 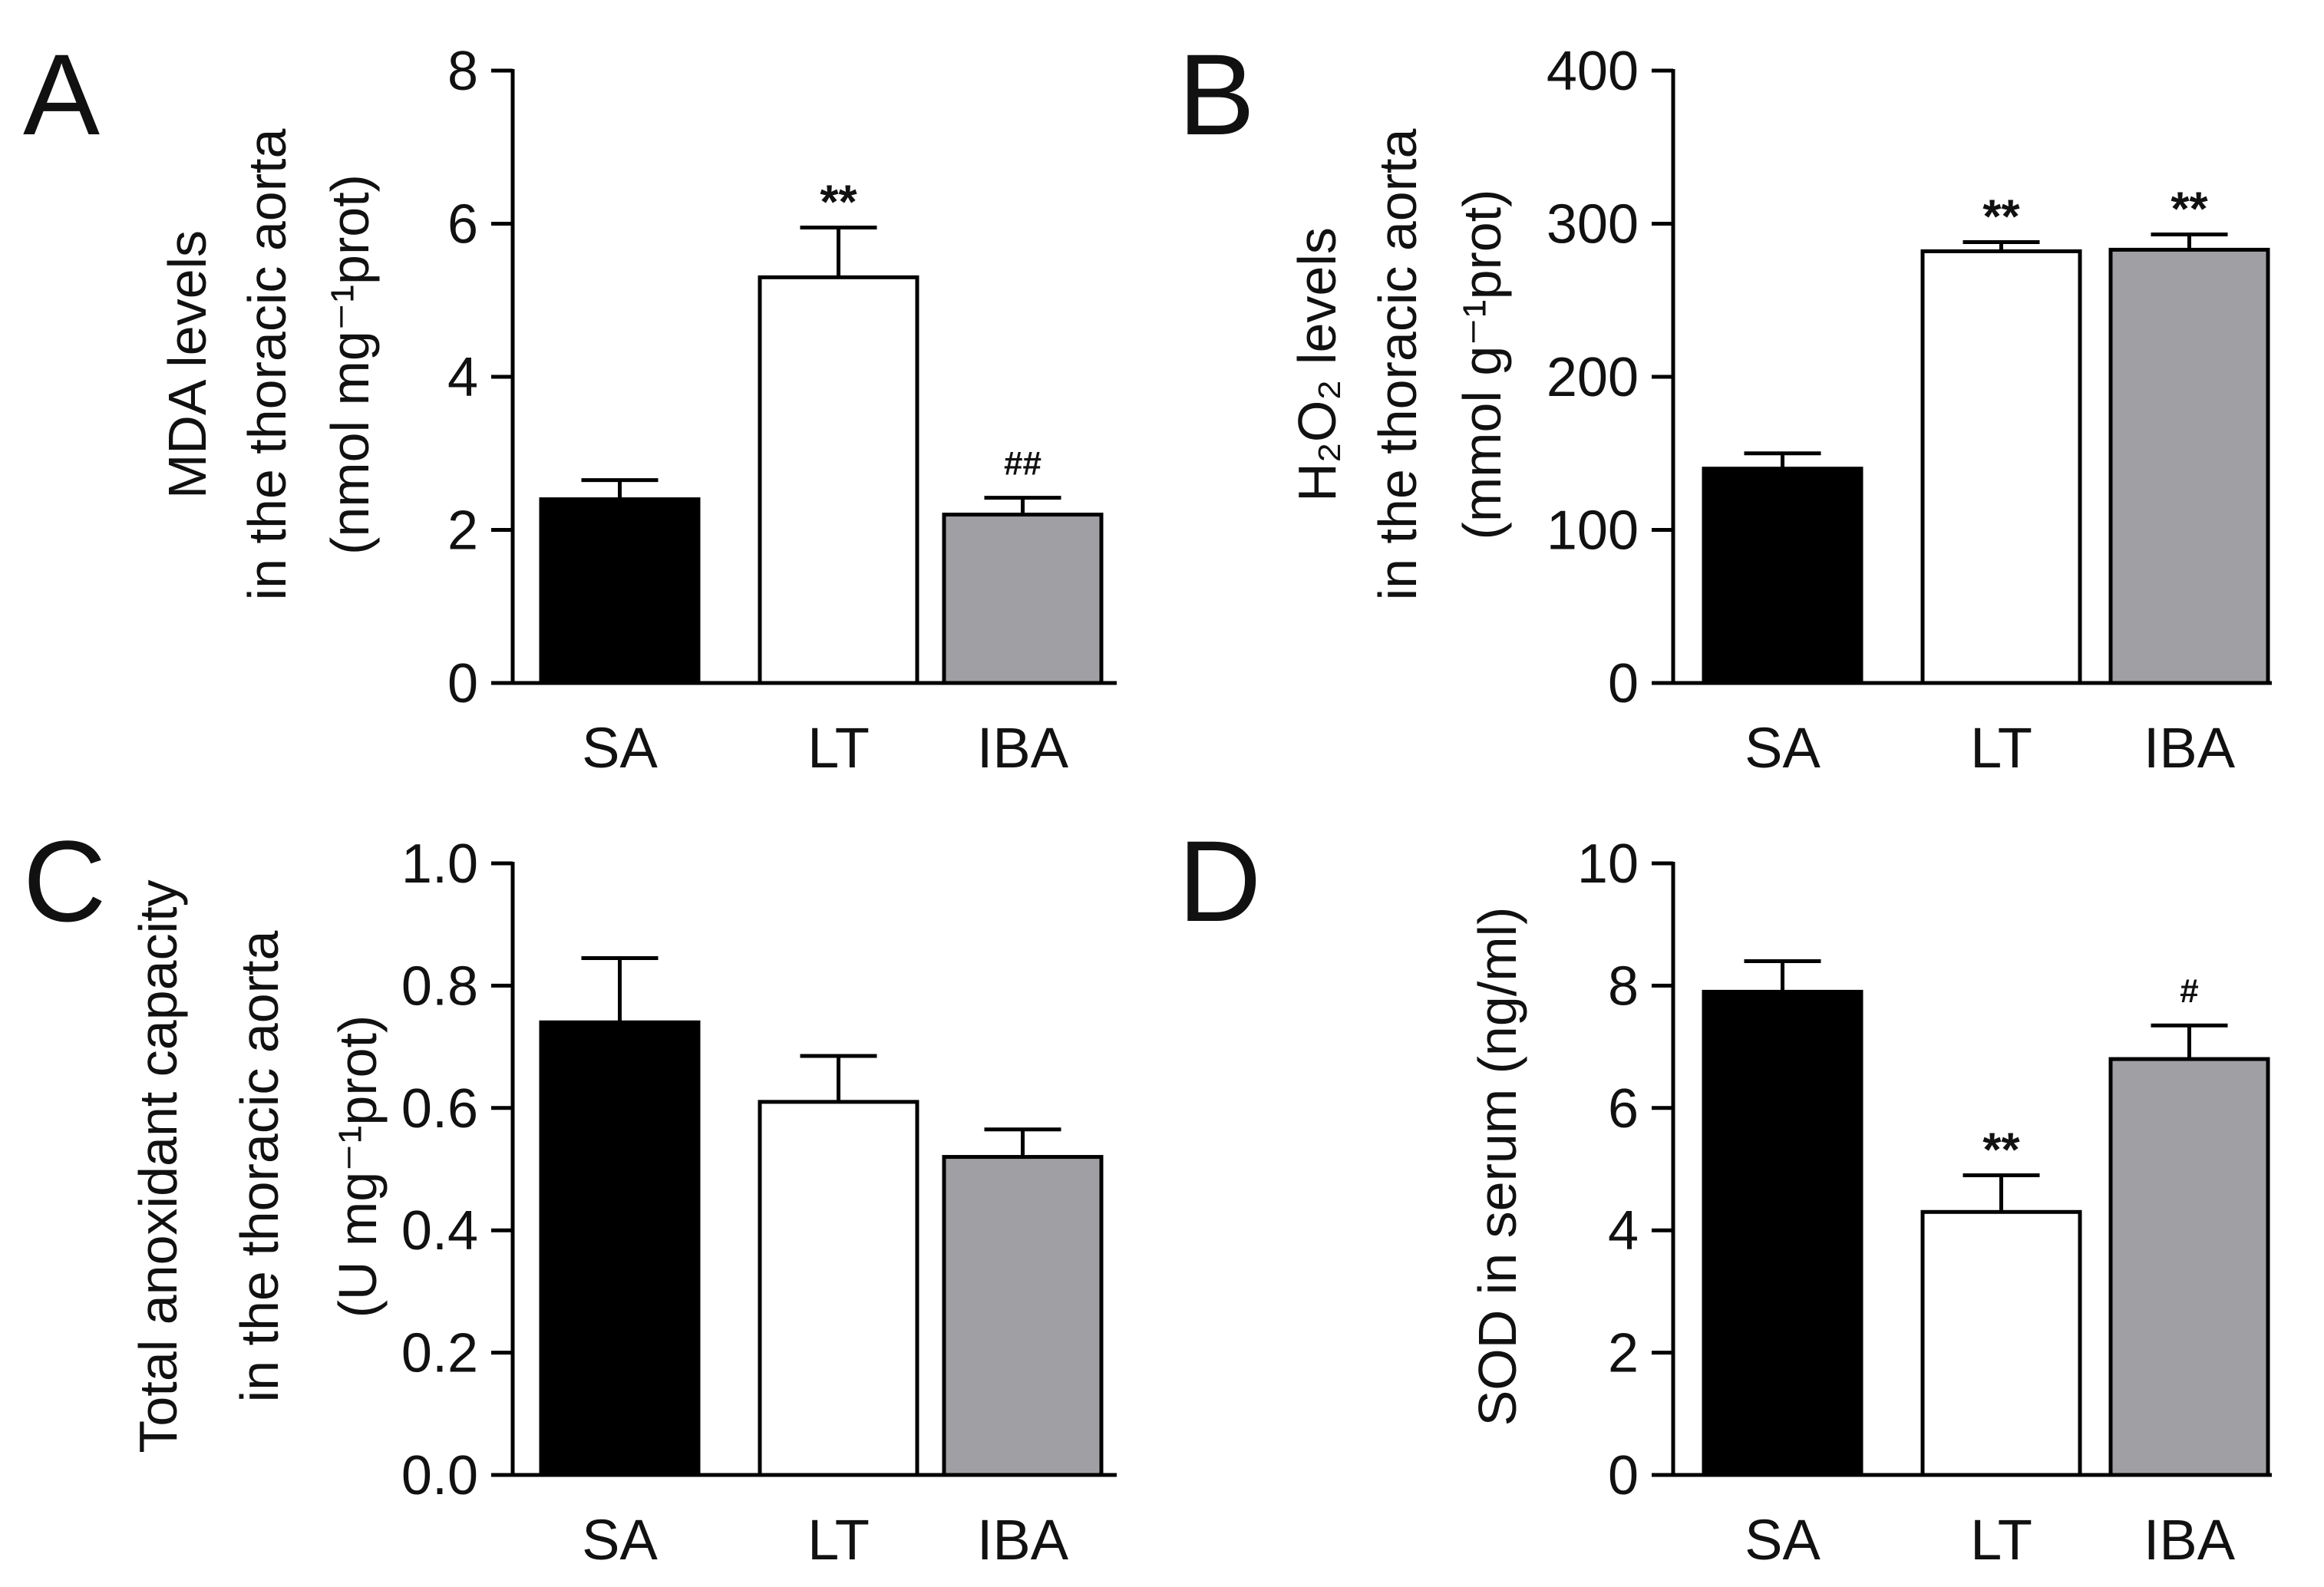 What do you see at coordinates (1623, 1231) in the screenshot?
I see `y-tick-label-d: 4` at bounding box center [1623, 1231].